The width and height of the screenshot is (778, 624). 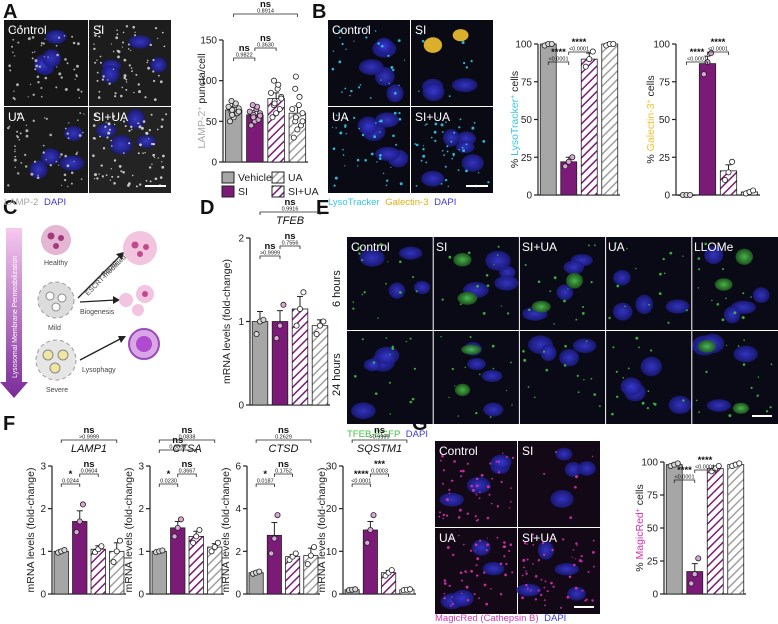 What do you see at coordinates (14, 313) in the screenshot?
I see `lmp-gradient-arrow` at bounding box center [14, 313].